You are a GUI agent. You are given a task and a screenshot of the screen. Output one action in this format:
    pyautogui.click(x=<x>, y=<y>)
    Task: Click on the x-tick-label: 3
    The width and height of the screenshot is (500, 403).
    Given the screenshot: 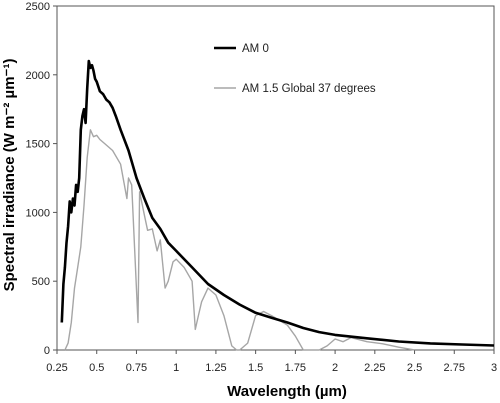 What is the action you would take?
    pyautogui.click(x=494, y=368)
    